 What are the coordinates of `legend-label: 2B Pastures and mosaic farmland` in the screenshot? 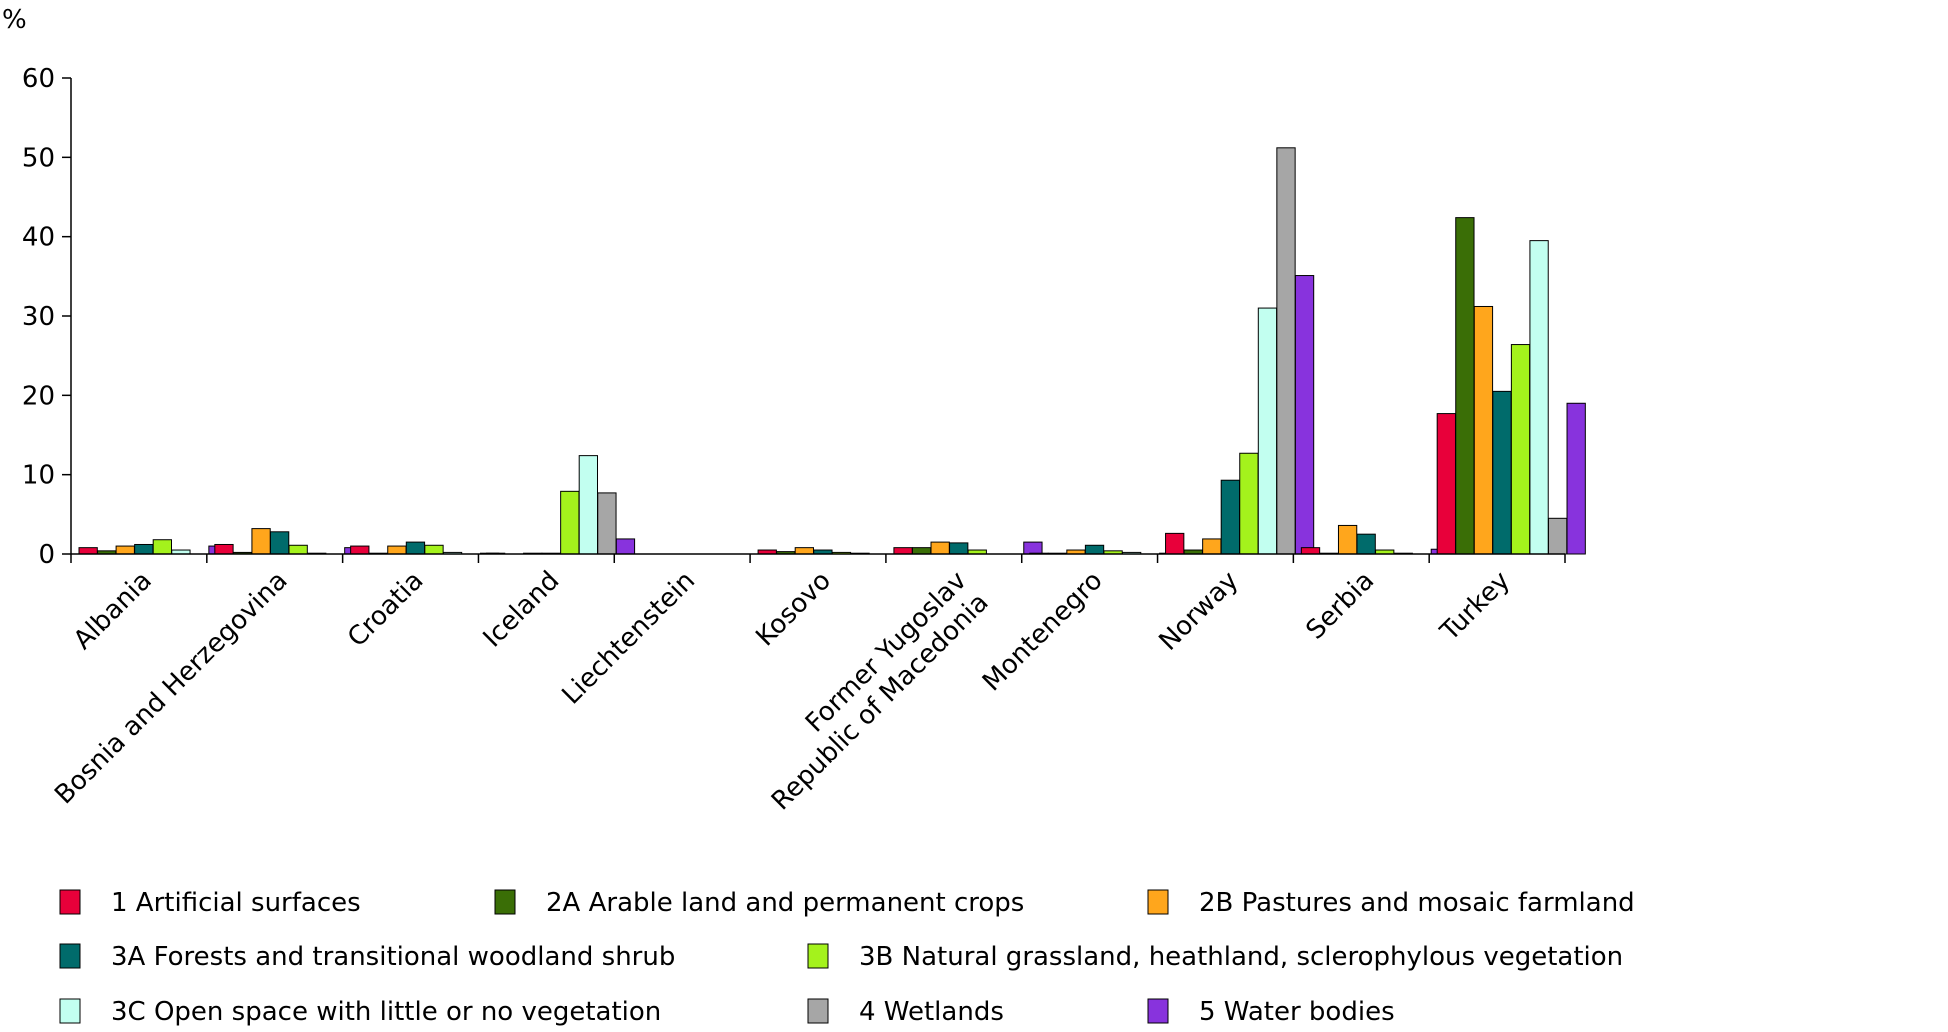 It's located at (1417, 903).